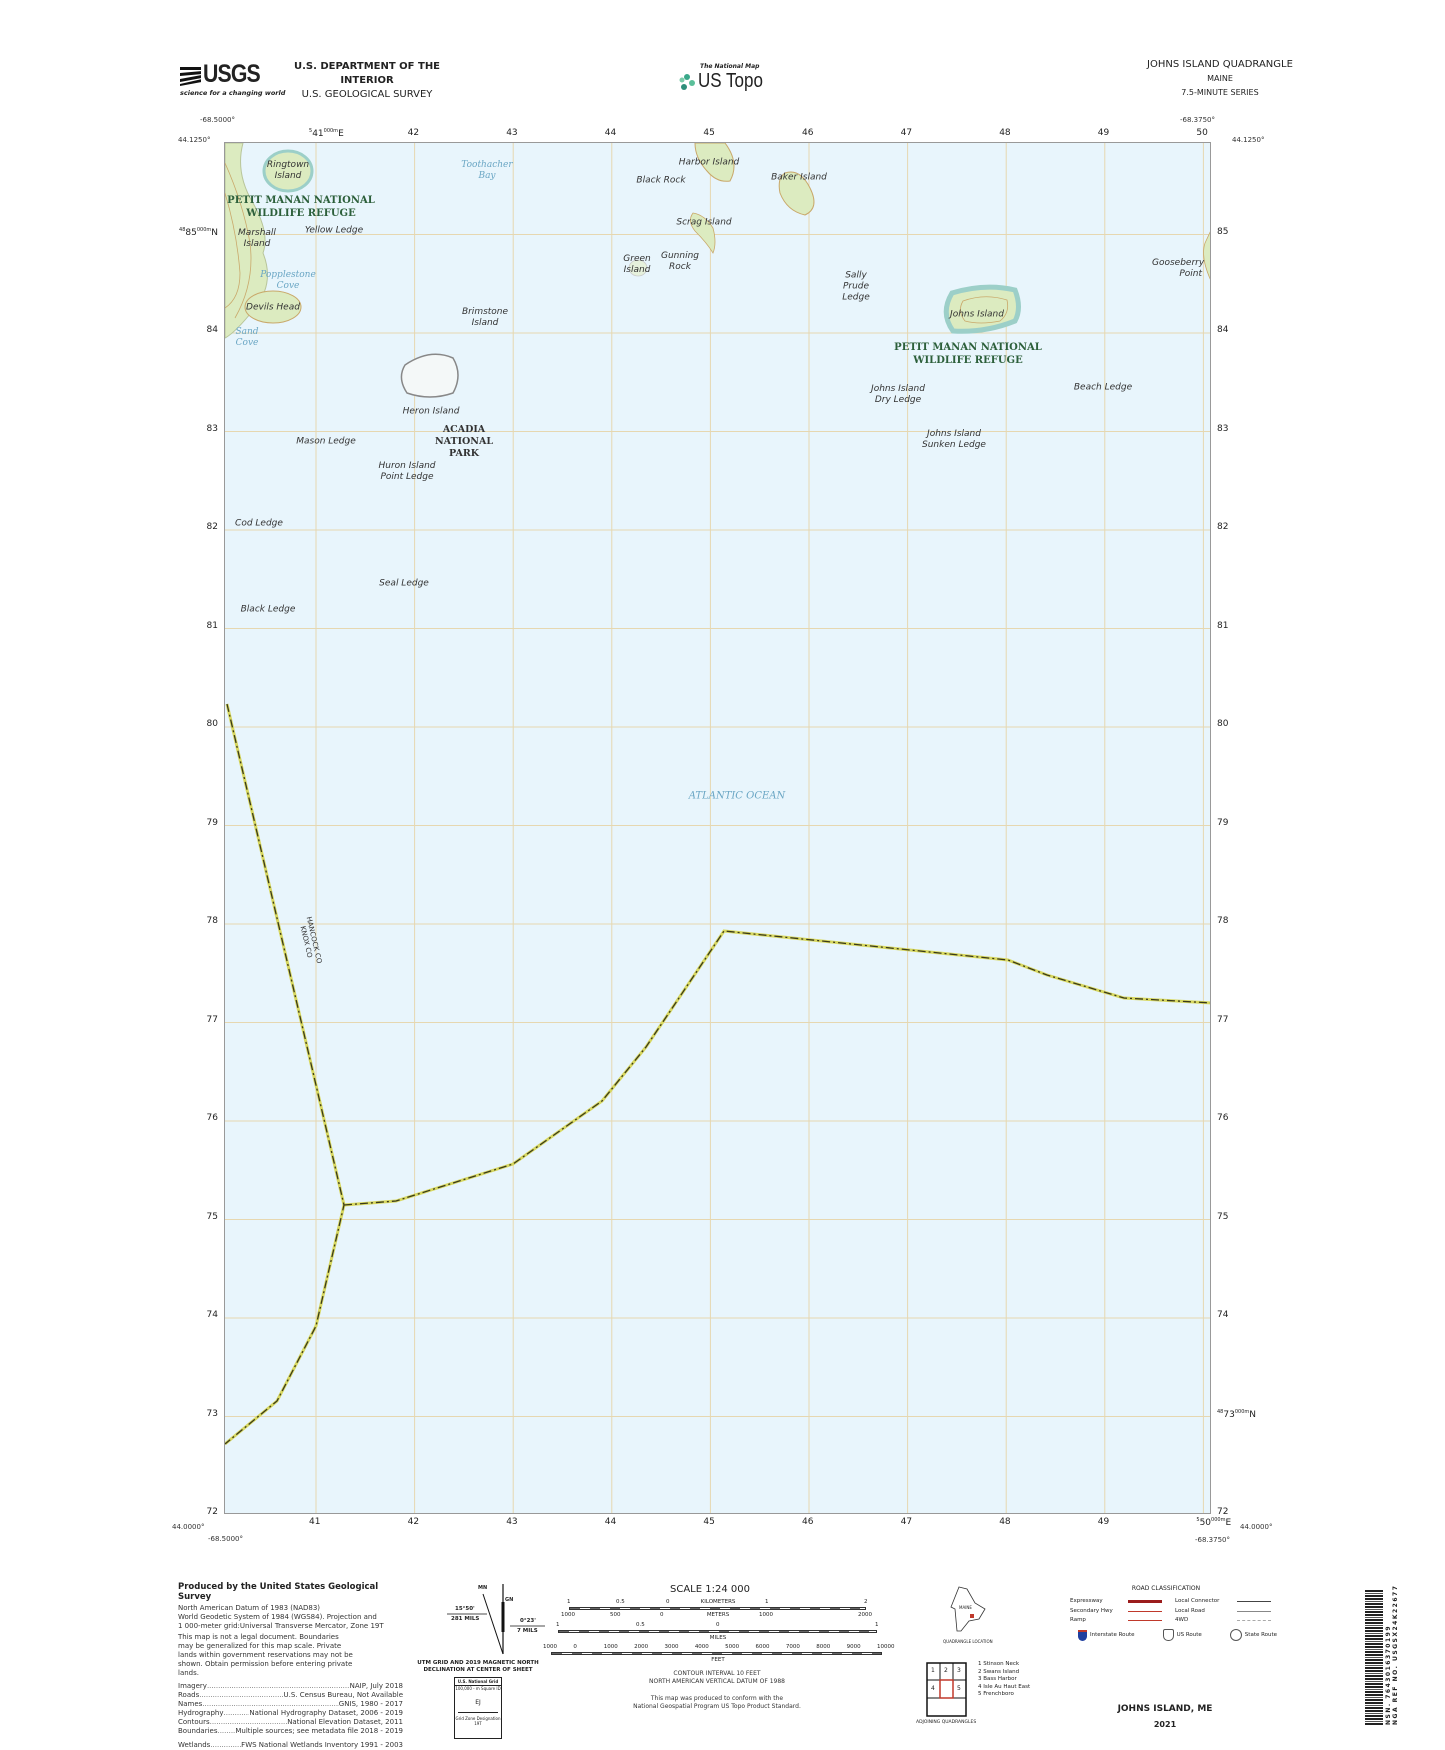 Image resolution: width=1445 pixels, height=1750 pixels. I want to click on easting-label: 45, so click(709, 133).